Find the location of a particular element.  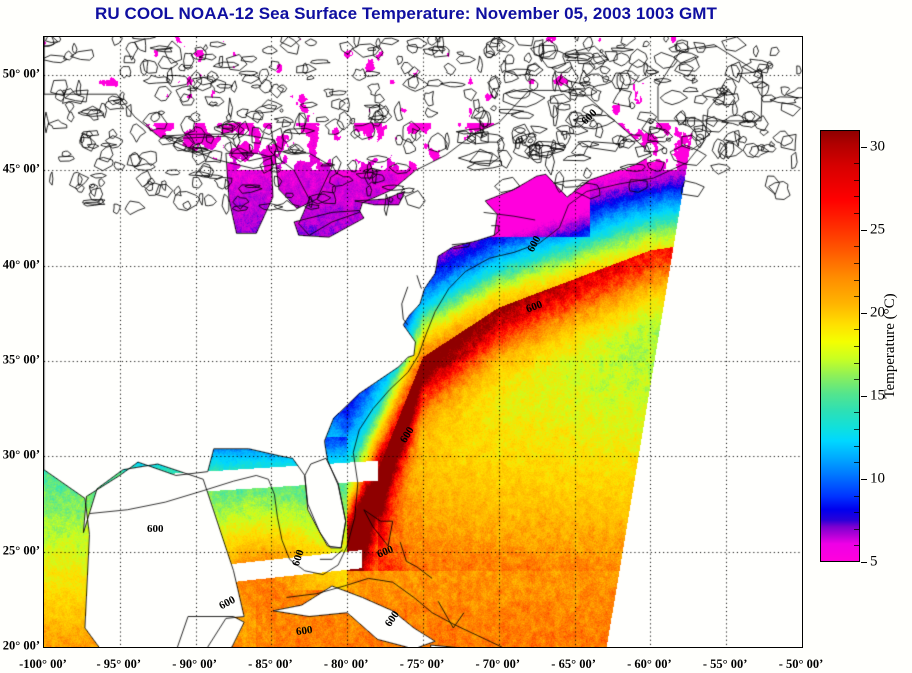

lat-tick-label: 35° 00’ is located at coordinates (21, 359).